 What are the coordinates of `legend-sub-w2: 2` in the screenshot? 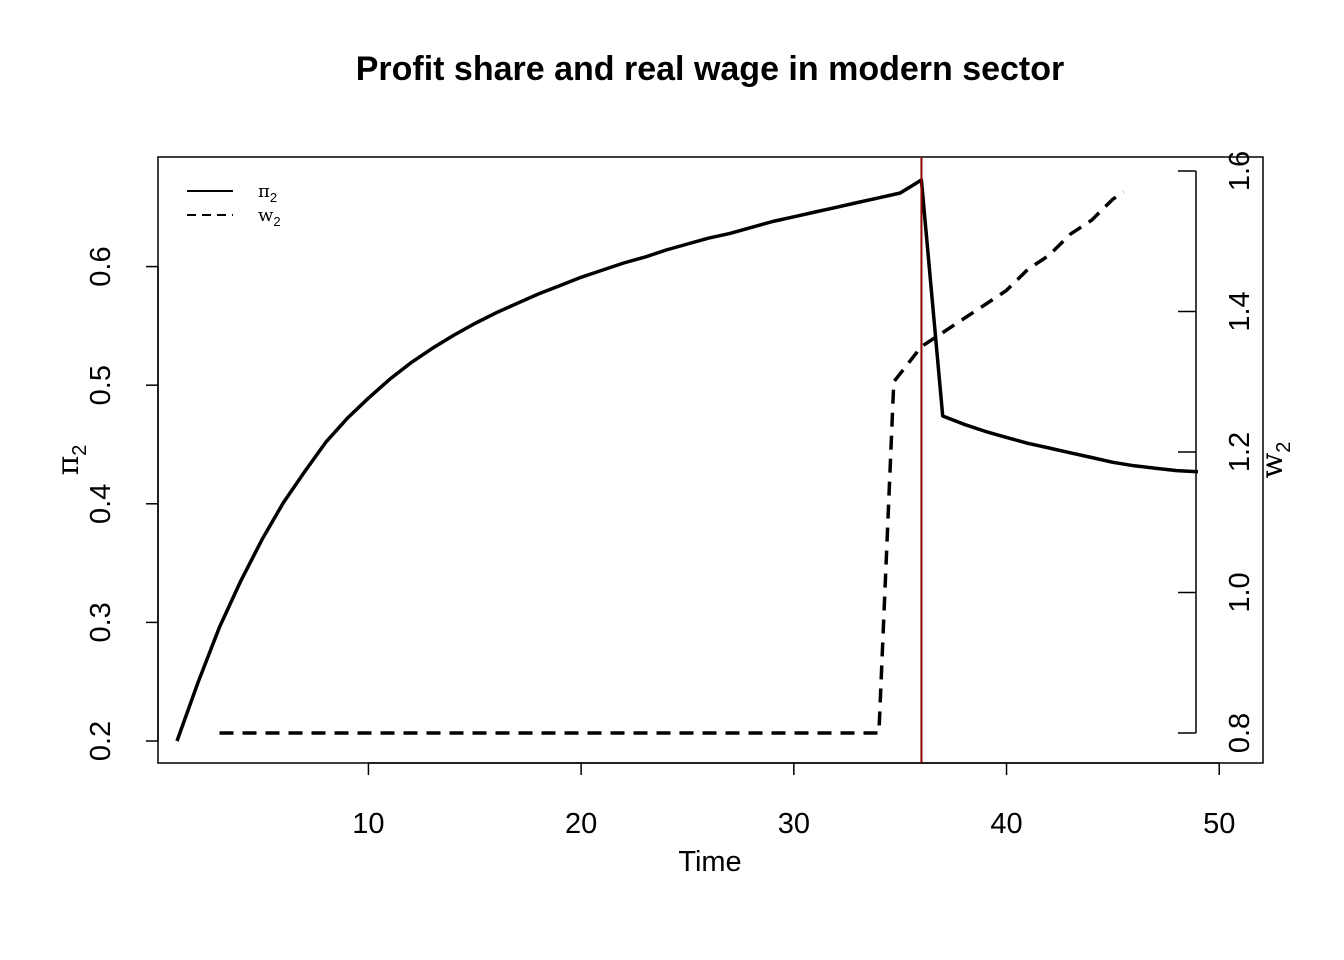 It's located at (276, 221).